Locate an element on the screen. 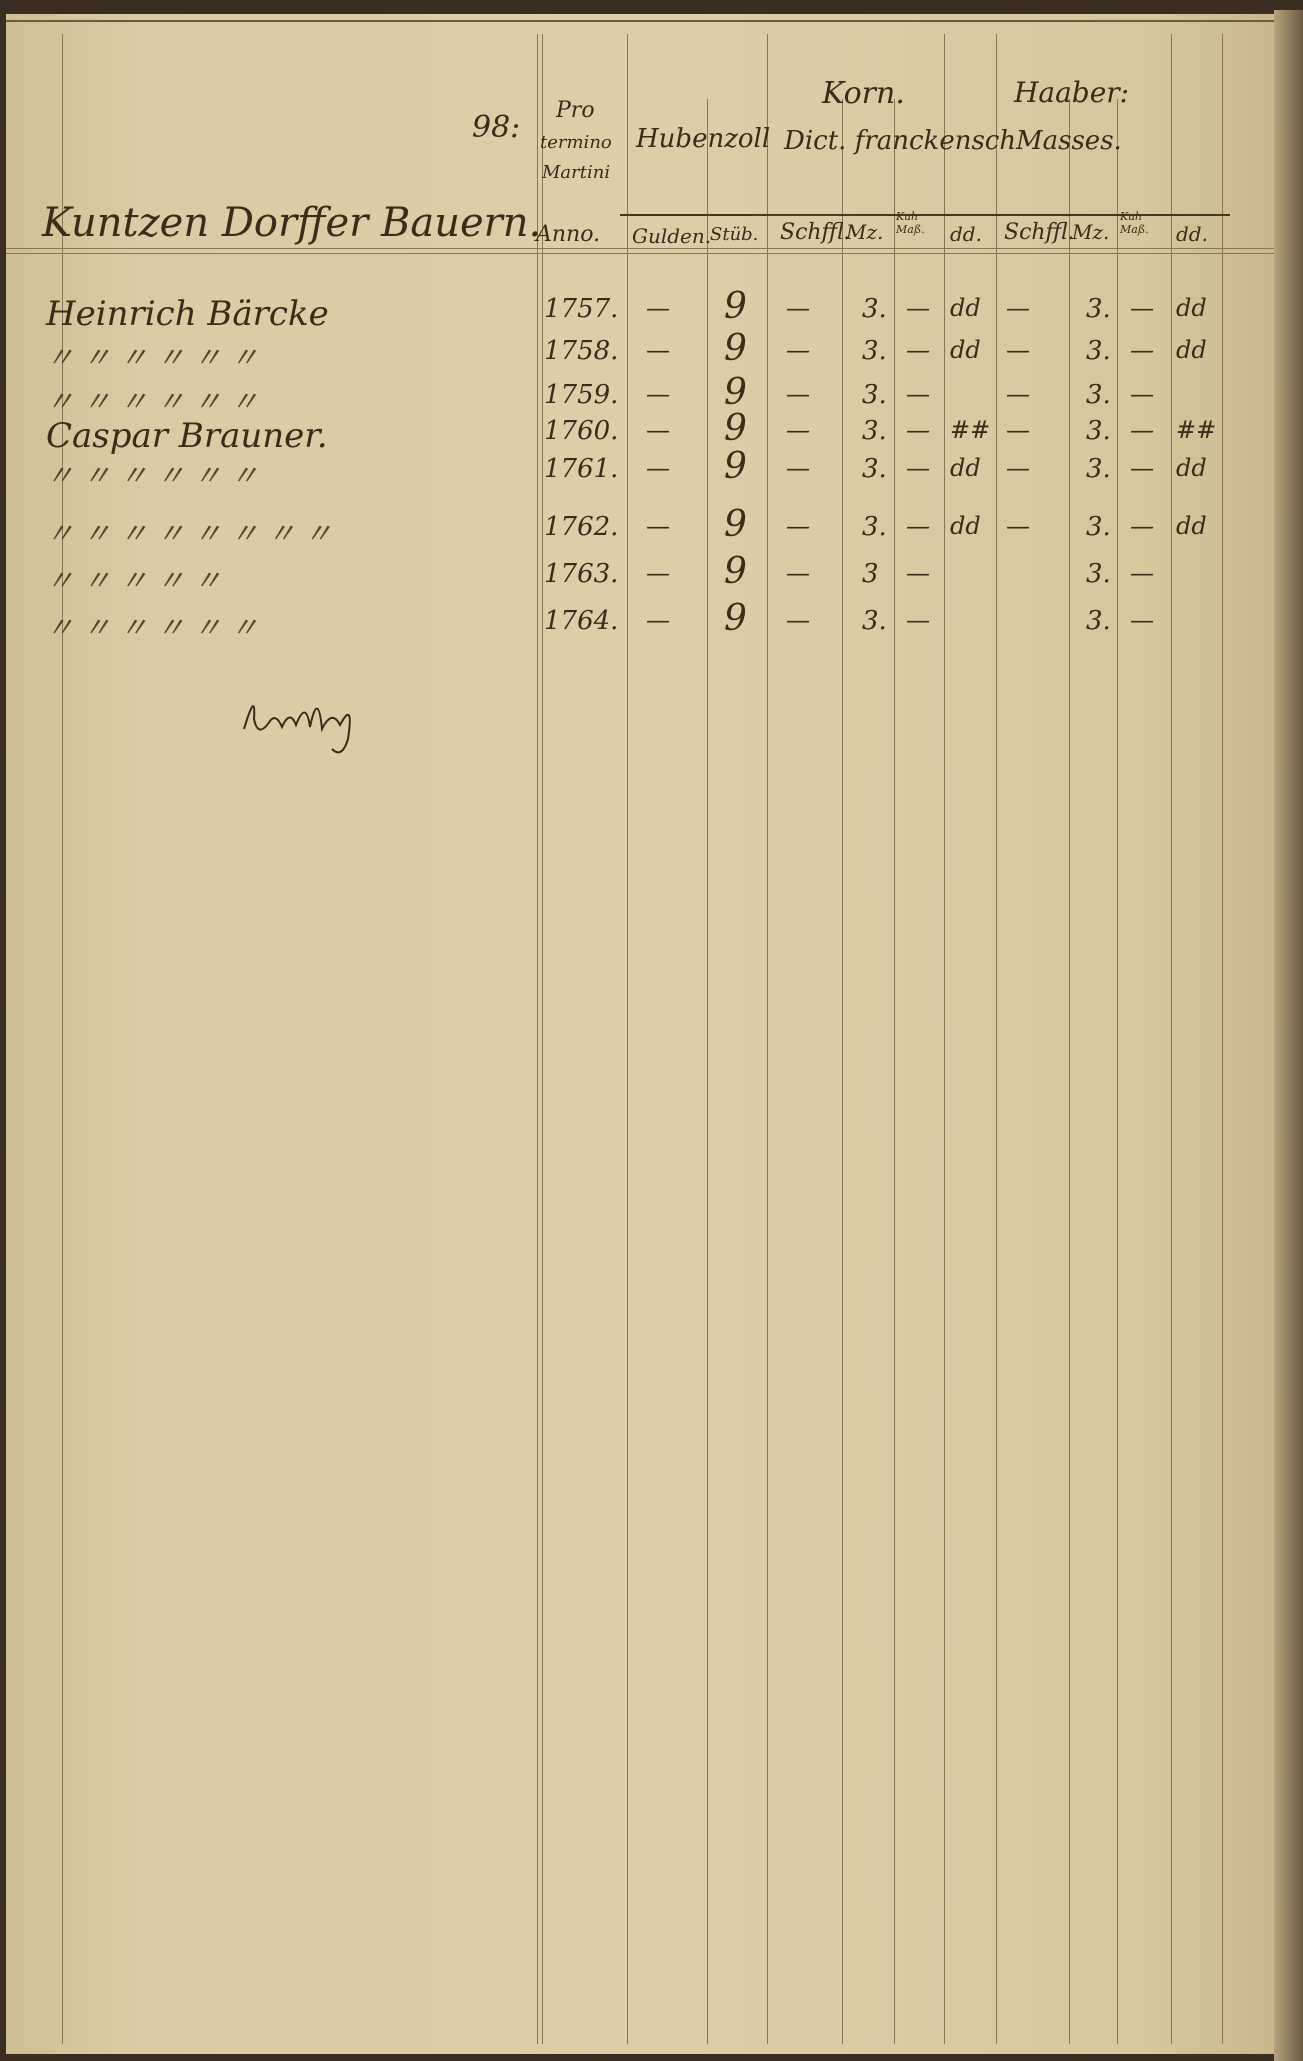  top-edge is located at coordinates (640, 21).